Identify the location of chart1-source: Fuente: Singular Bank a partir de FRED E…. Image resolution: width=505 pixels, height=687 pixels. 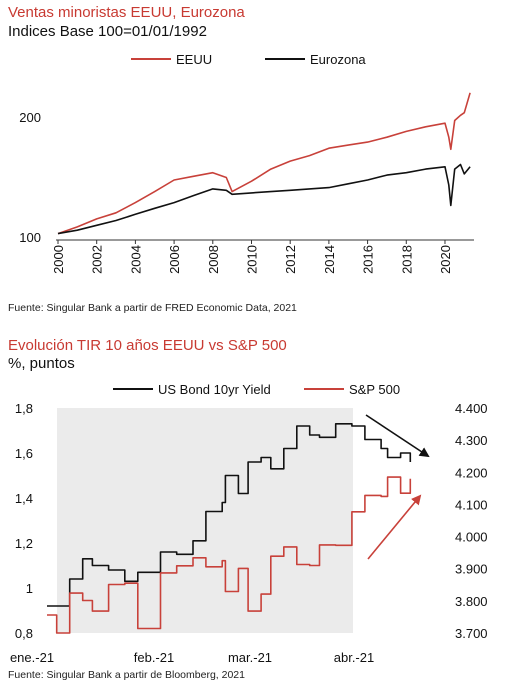
(152, 308).